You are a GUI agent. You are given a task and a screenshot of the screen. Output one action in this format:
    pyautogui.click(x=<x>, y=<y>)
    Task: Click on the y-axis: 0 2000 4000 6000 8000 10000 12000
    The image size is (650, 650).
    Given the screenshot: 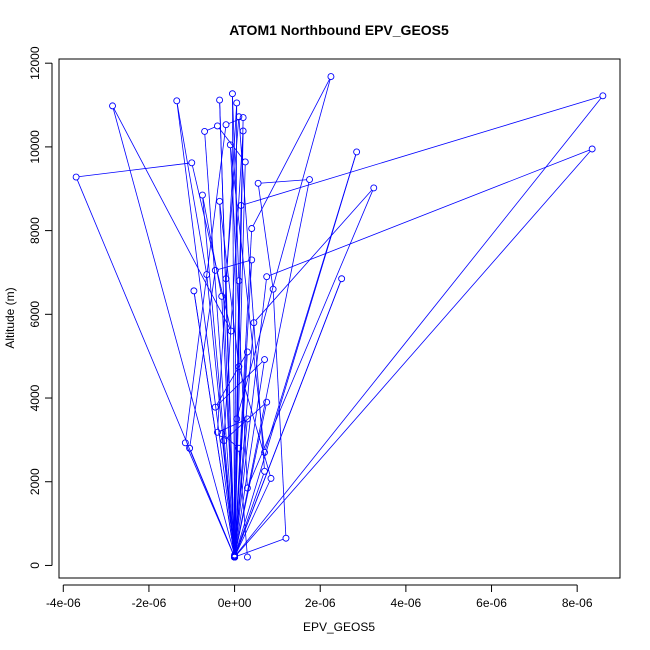 What is the action you would take?
    pyautogui.click(x=40, y=307)
    